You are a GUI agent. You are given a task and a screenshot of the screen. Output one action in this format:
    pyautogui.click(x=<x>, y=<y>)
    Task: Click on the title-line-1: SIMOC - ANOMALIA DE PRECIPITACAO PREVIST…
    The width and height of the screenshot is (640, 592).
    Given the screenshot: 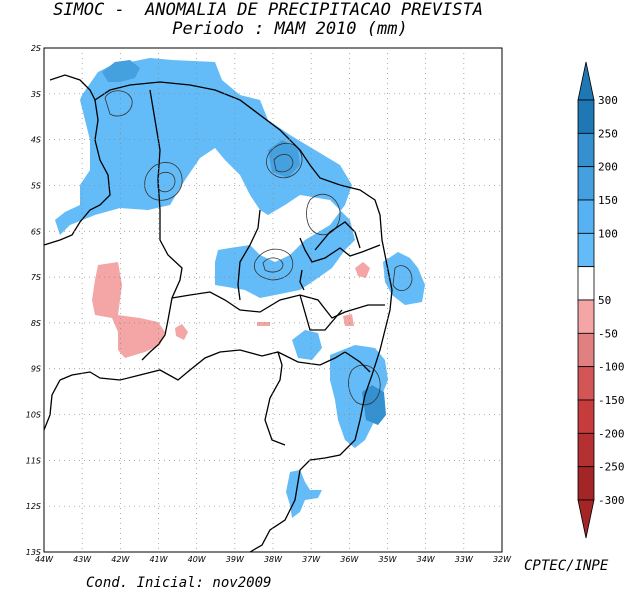 What is the action you would take?
    pyautogui.click(x=268, y=10)
    